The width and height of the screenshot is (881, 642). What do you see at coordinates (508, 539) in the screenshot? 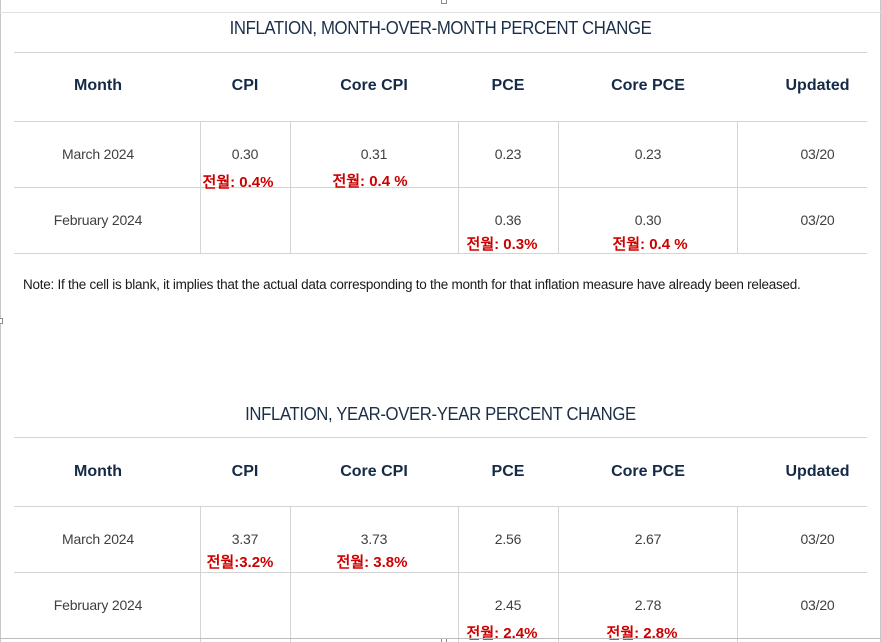
I see `pce-cell: 2.56` at bounding box center [508, 539].